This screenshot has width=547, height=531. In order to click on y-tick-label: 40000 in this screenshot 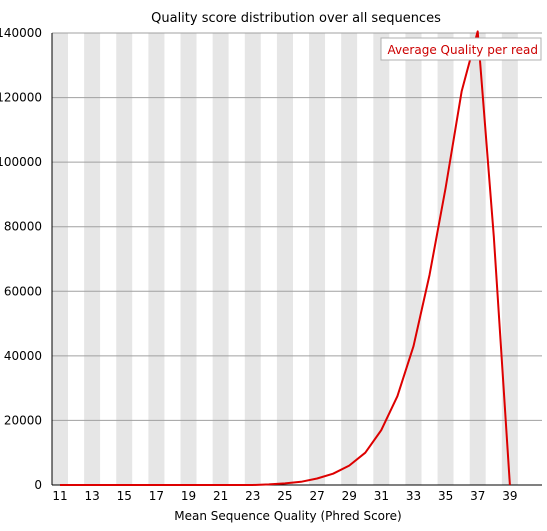, I will do `click(23, 356)`.